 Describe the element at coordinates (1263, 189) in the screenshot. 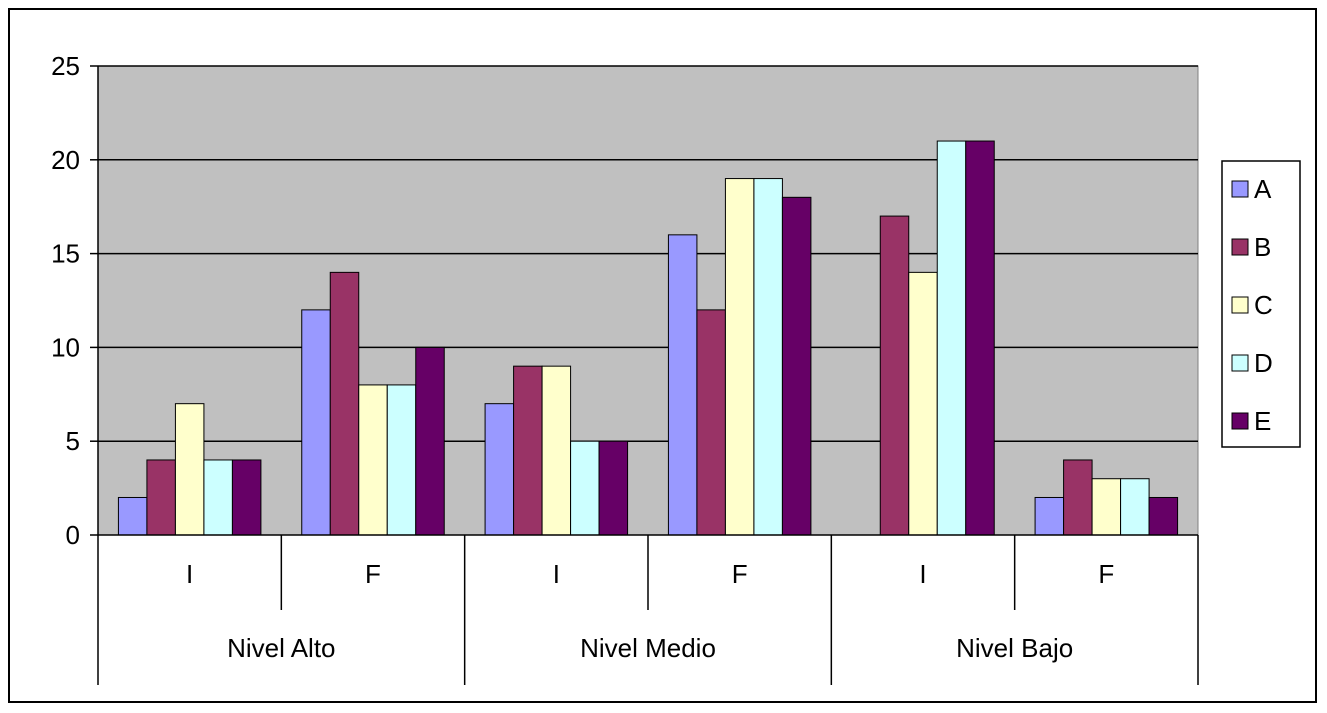

I see `legend-label: A` at that location.